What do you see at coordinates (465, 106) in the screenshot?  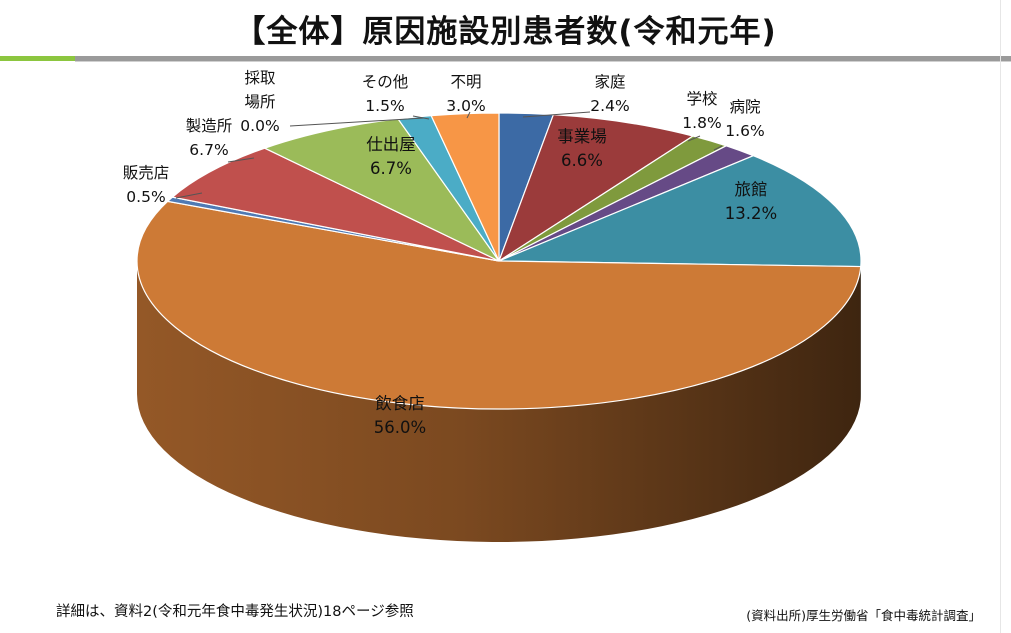 I see `pie-value-e4b88de6988e: 3.0%` at bounding box center [465, 106].